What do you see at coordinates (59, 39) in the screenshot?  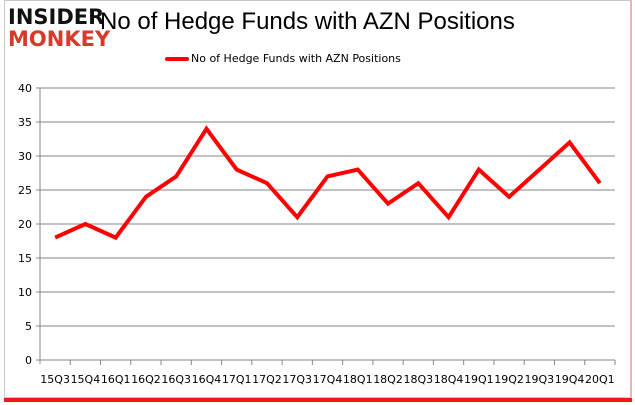 I see `logo-line-2: MONKEY` at bounding box center [59, 39].